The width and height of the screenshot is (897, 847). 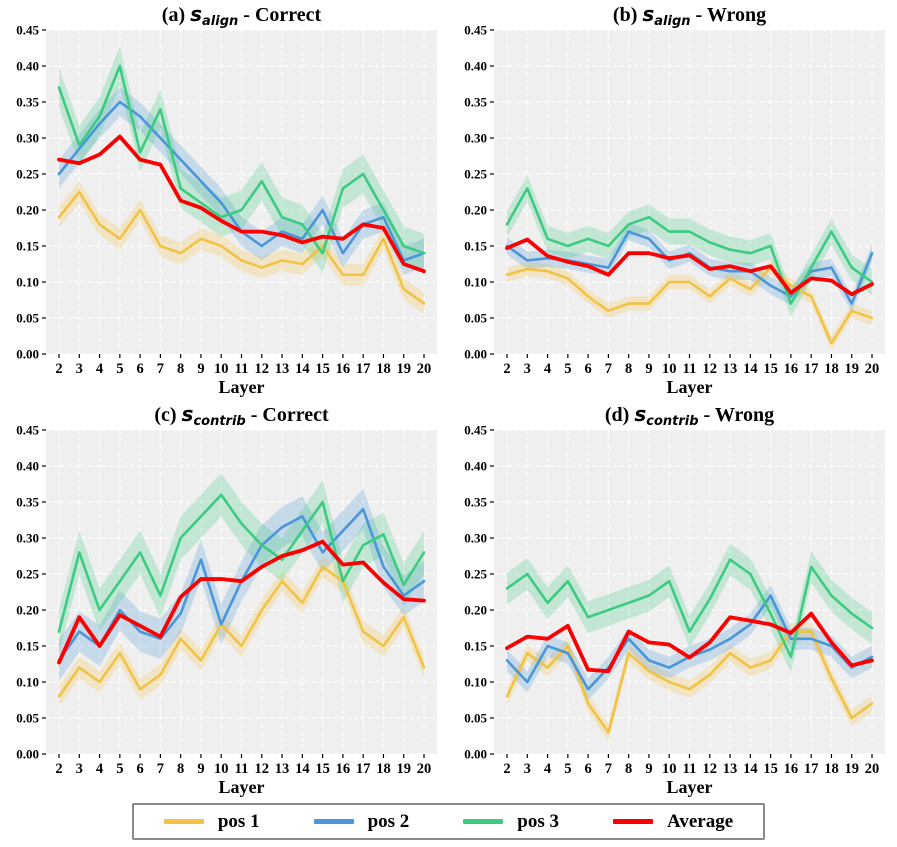 I want to click on x-tick-label: 8, so click(x=628, y=769).